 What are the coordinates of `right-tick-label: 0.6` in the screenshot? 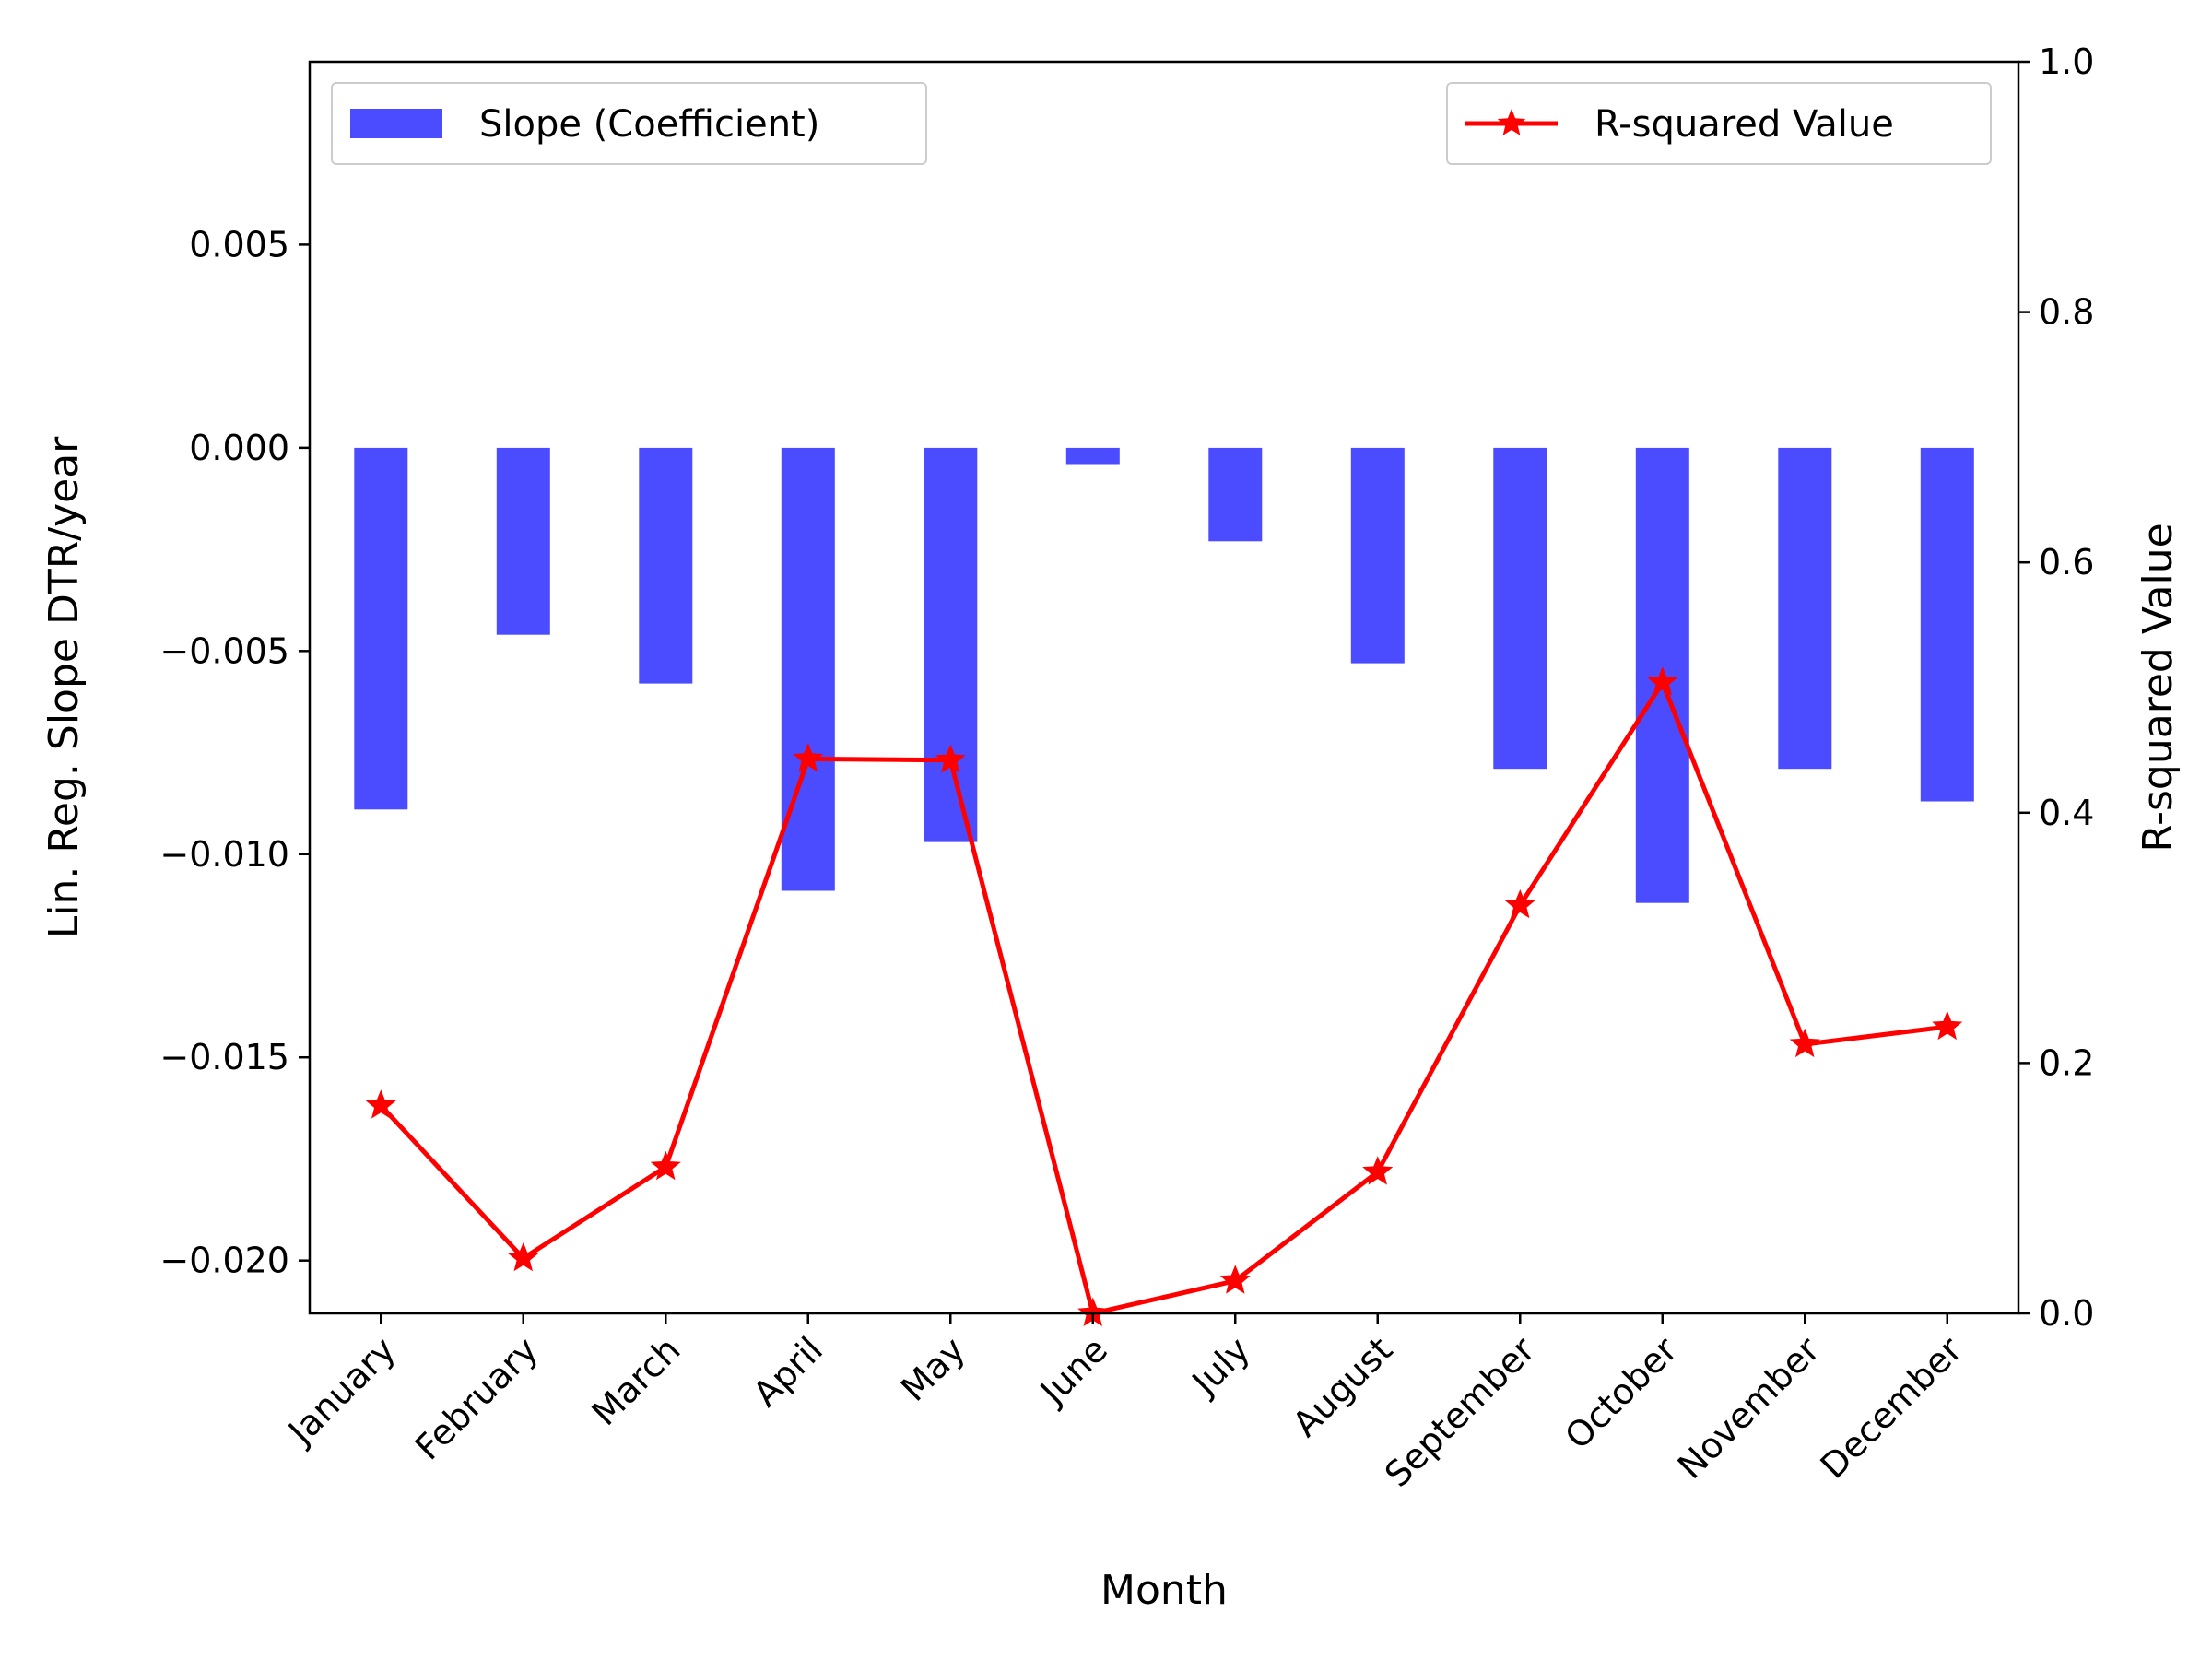 It's located at (2066, 562).